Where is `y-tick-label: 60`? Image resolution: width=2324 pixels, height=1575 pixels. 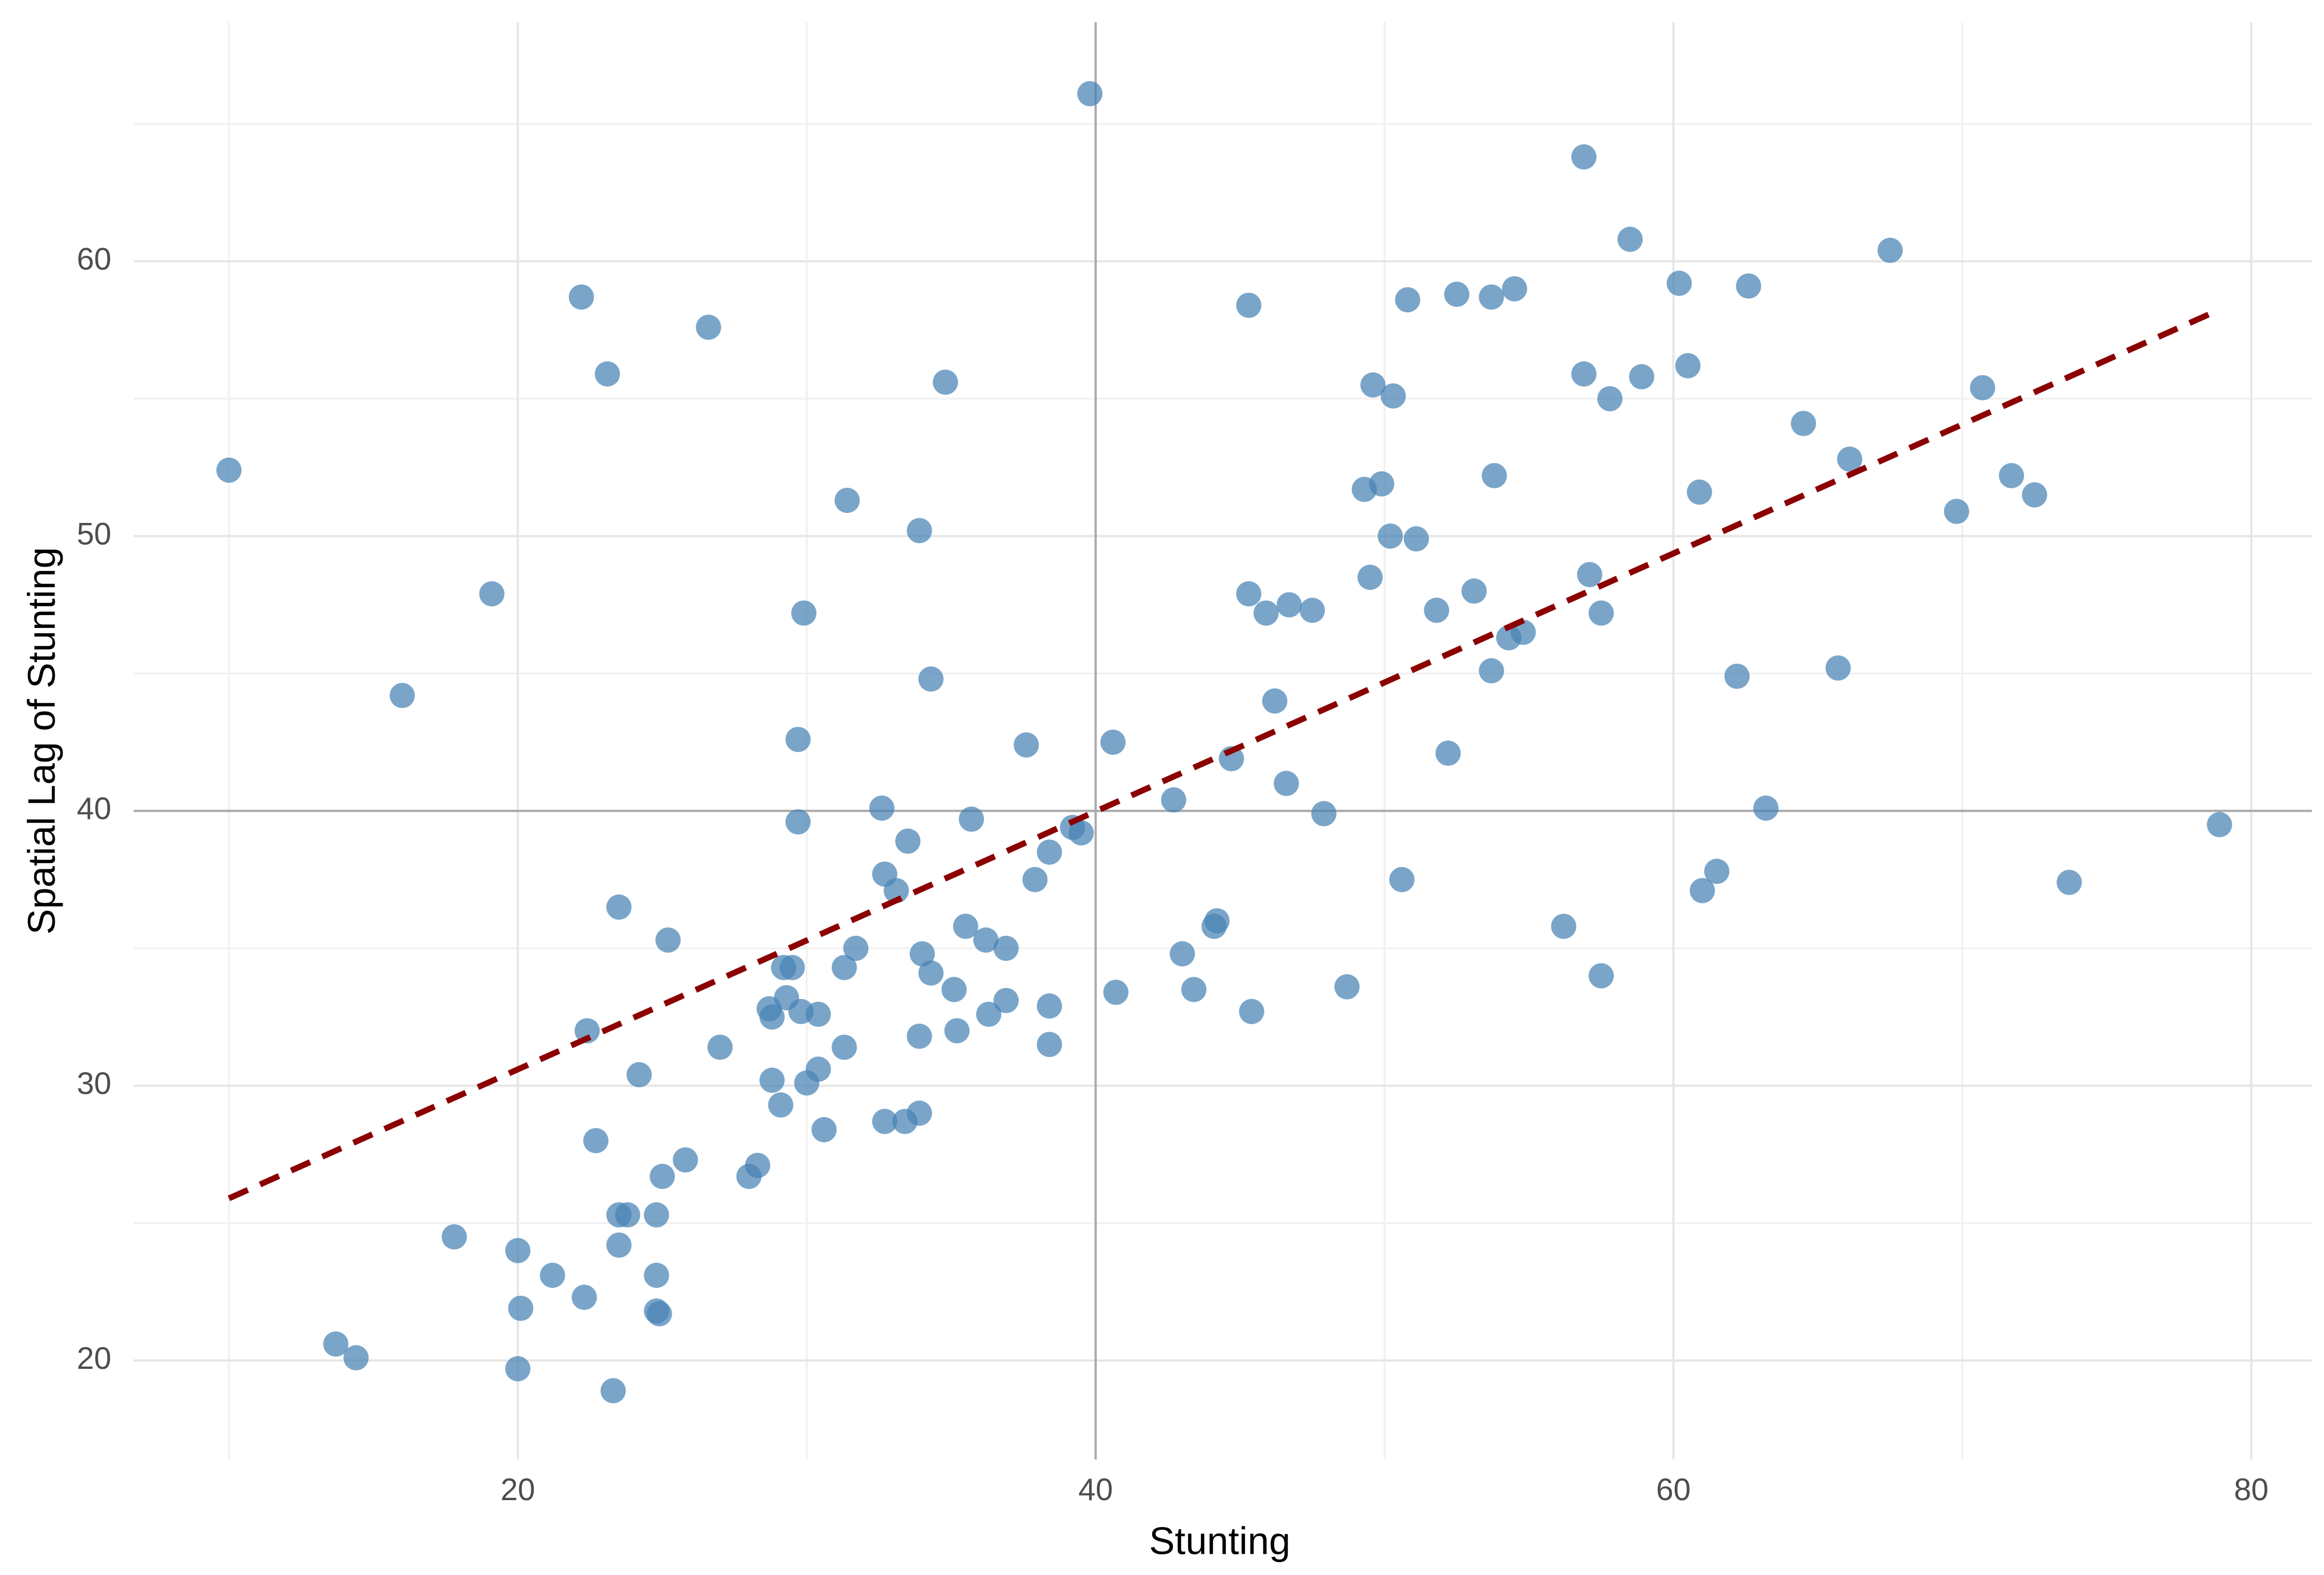 y-tick-label: 60 is located at coordinates (94, 258).